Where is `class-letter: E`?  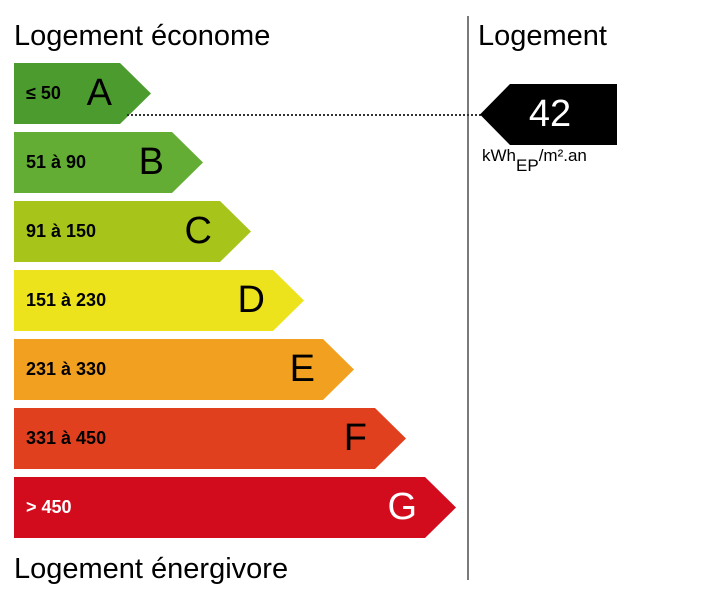
class-letter: E is located at coordinates (302, 369).